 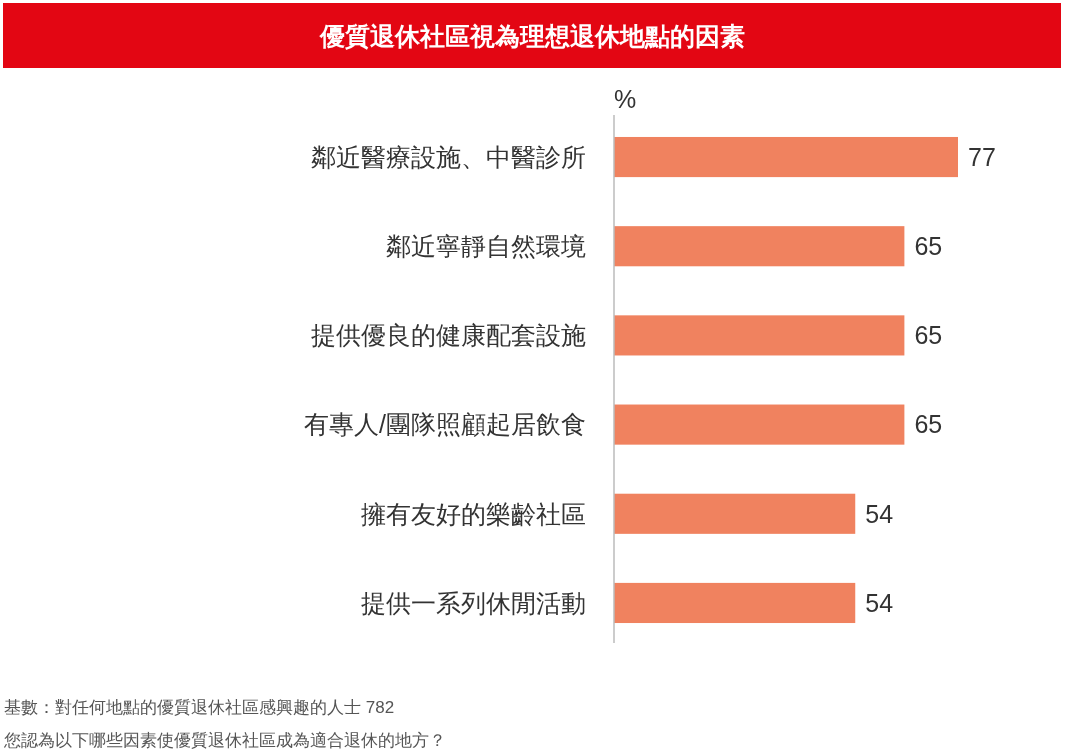 I want to click on data-label: 77, so click(x=982, y=156).